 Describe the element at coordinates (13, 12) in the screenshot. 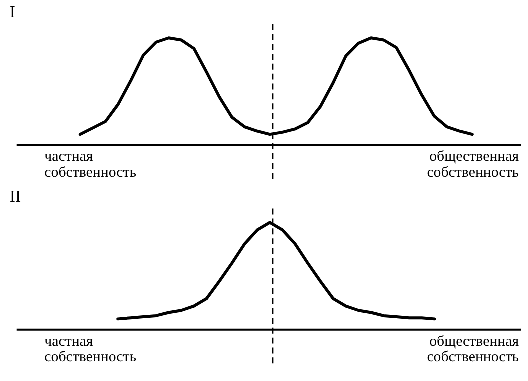

I see `chart-title: I` at that location.